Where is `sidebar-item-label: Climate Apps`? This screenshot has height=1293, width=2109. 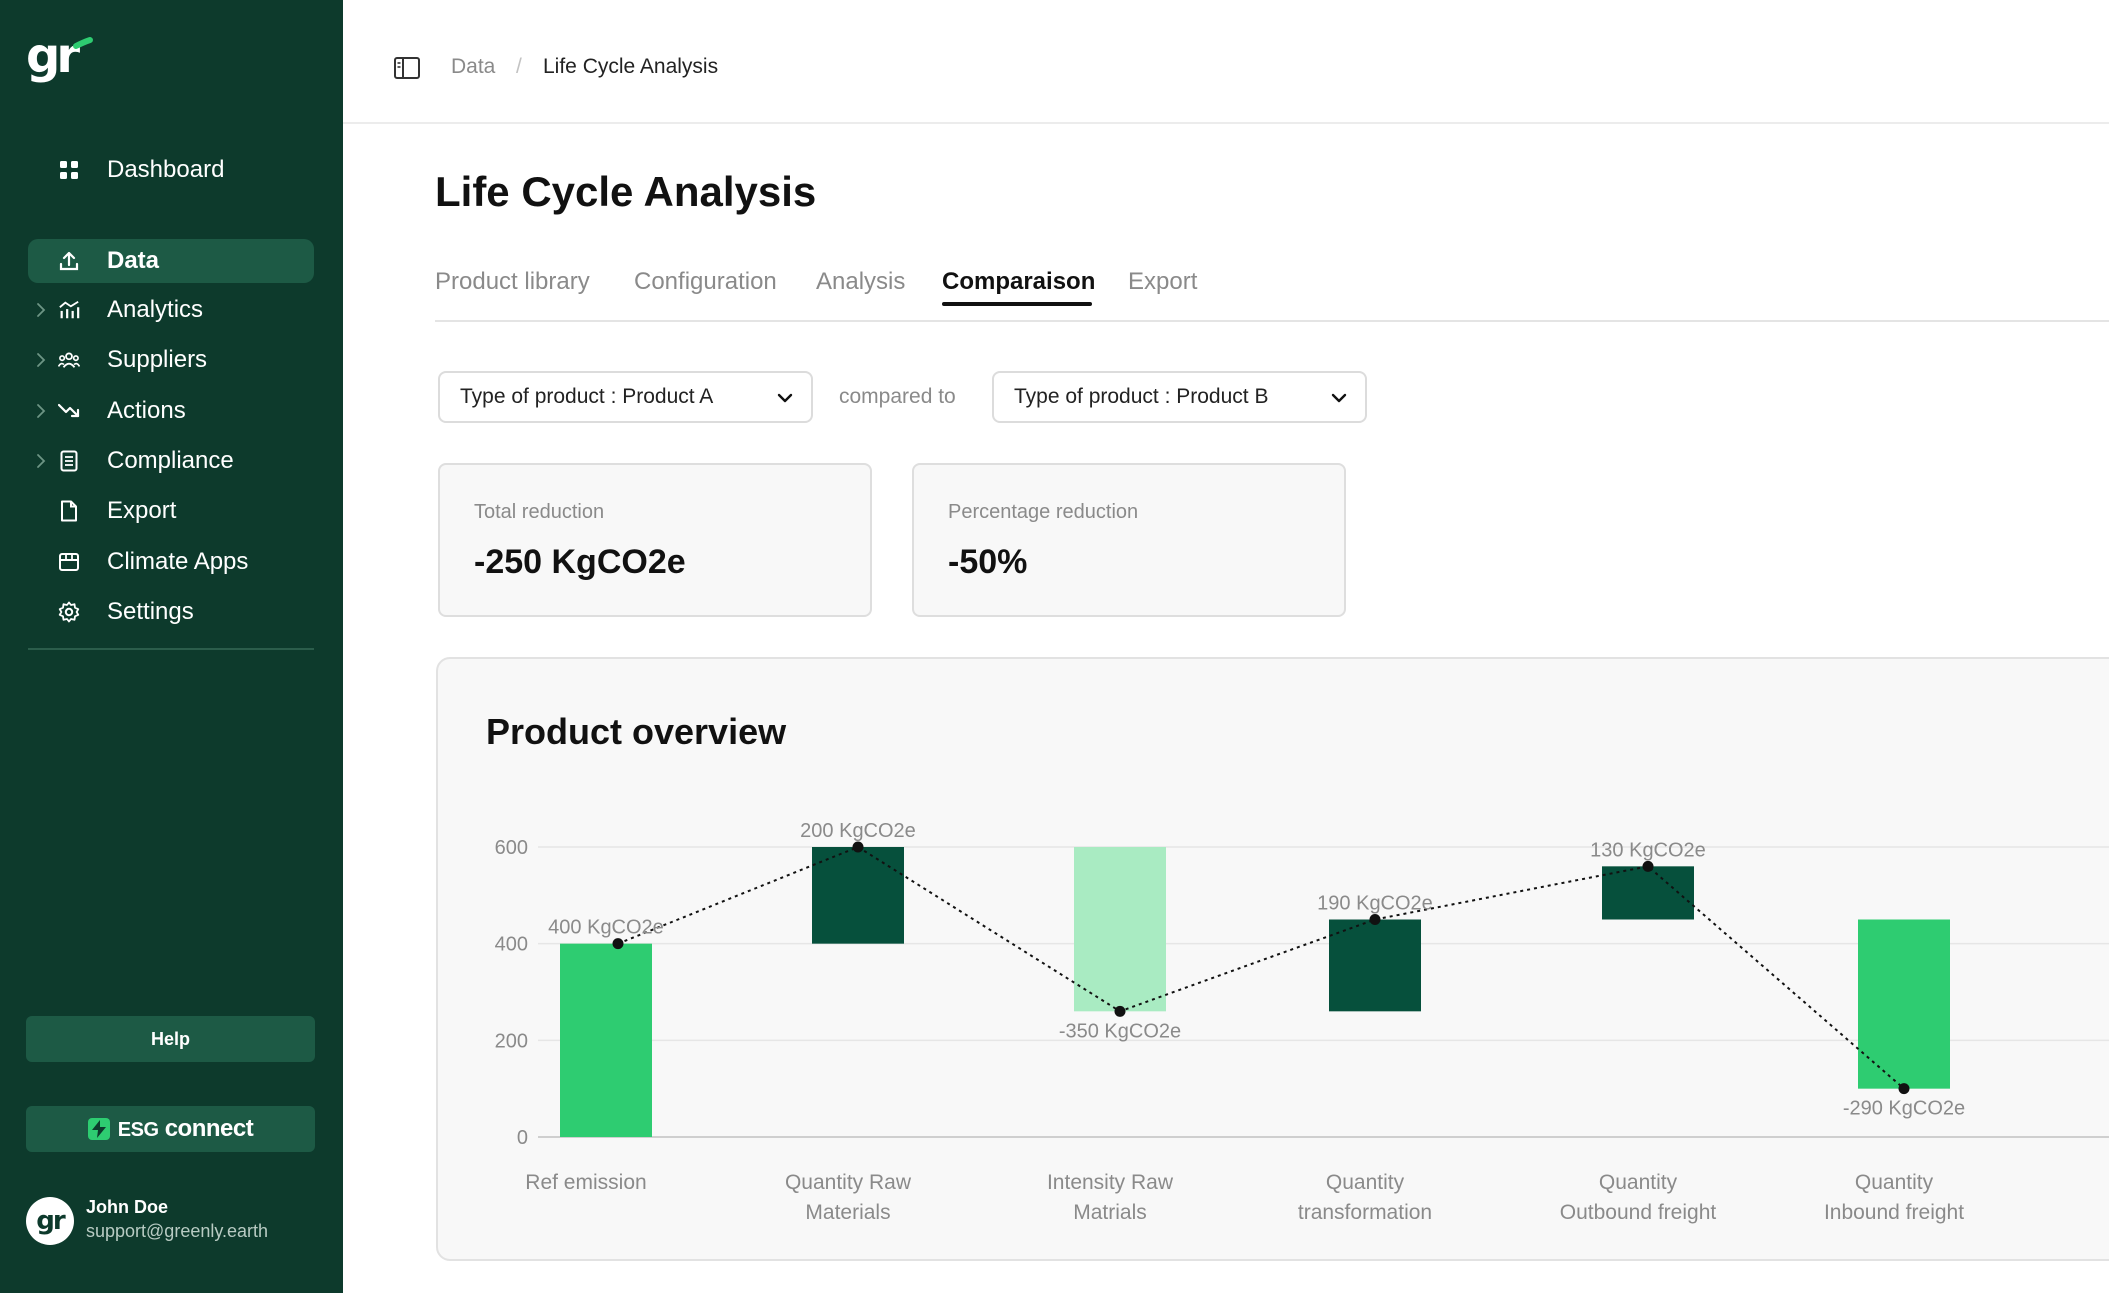 sidebar-item-label: Climate Apps is located at coordinates (178, 561).